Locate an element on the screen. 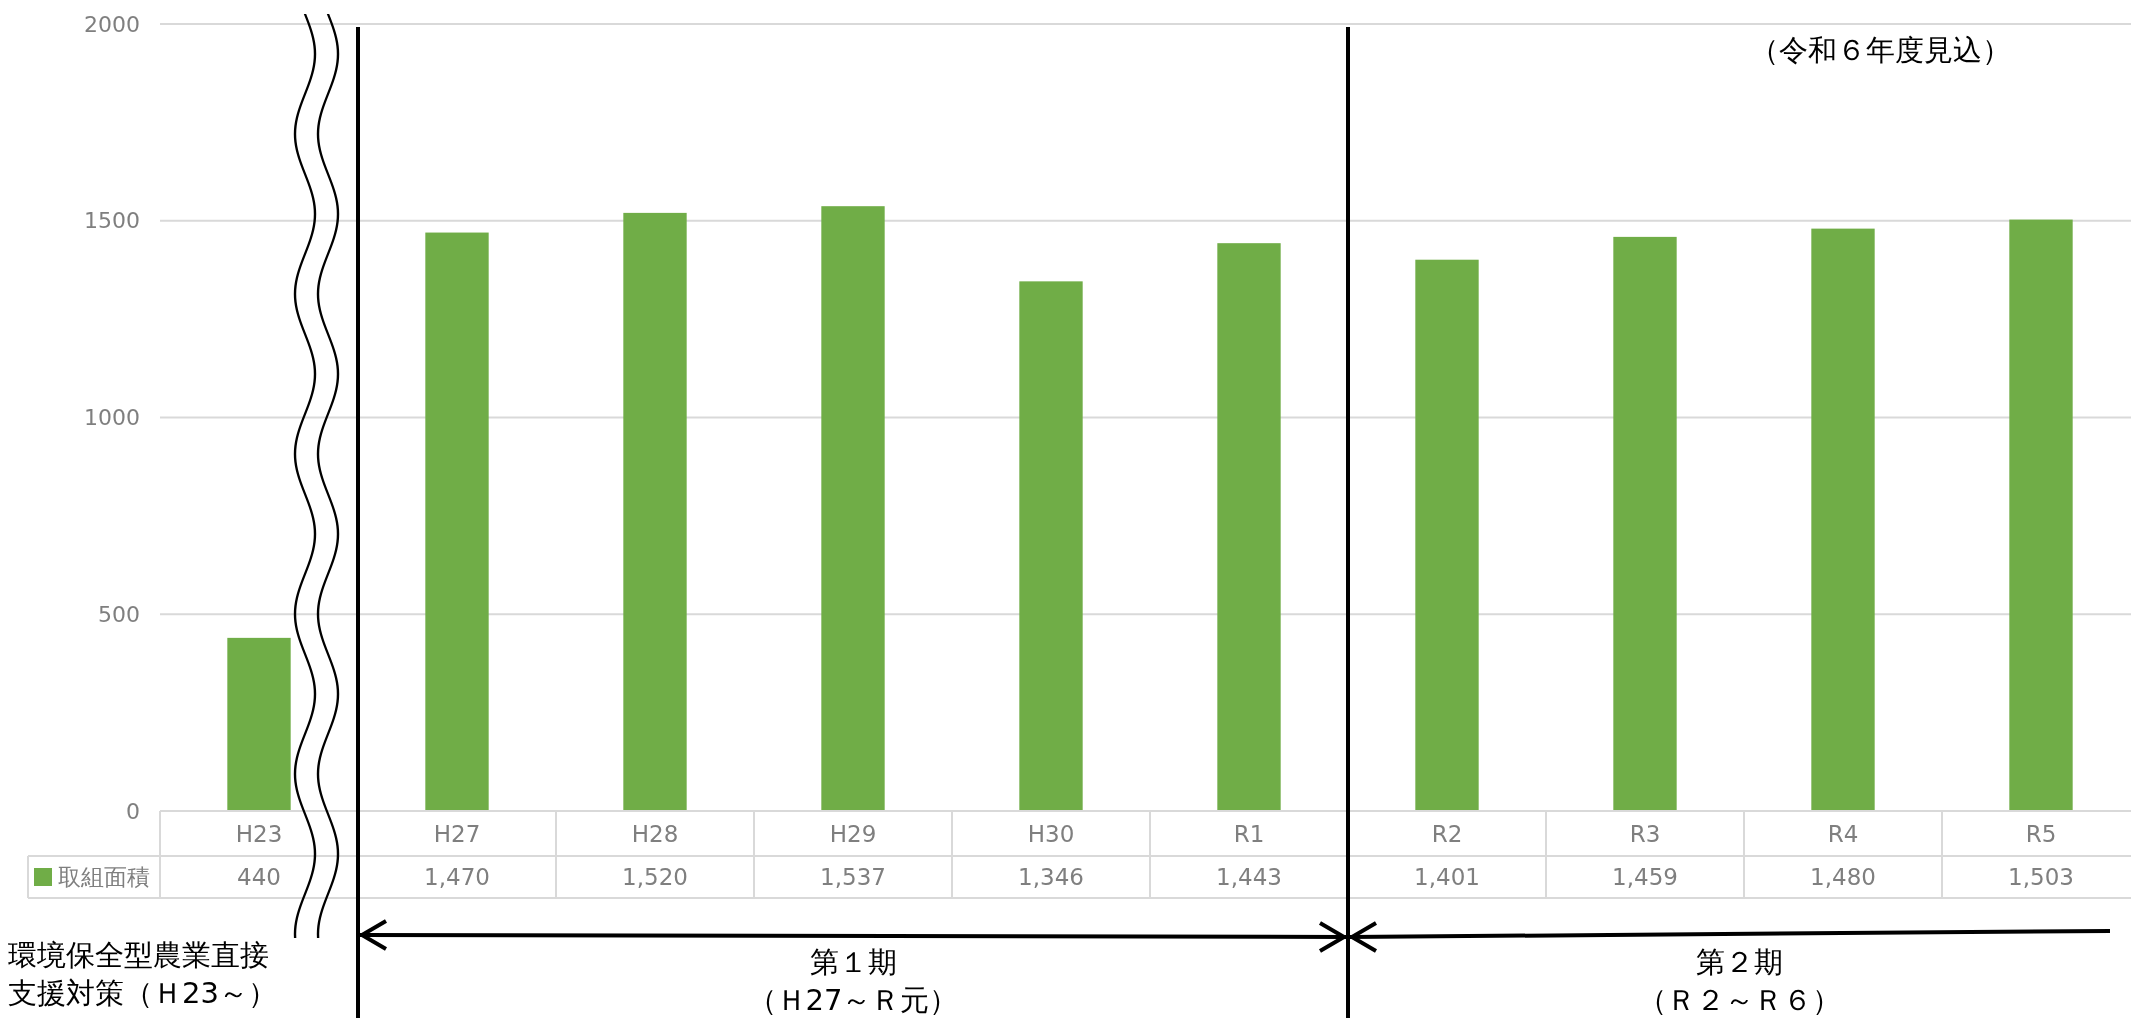 The width and height of the screenshot is (2131, 1018). data-label: 1,346 is located at coordinates (1051, 877).